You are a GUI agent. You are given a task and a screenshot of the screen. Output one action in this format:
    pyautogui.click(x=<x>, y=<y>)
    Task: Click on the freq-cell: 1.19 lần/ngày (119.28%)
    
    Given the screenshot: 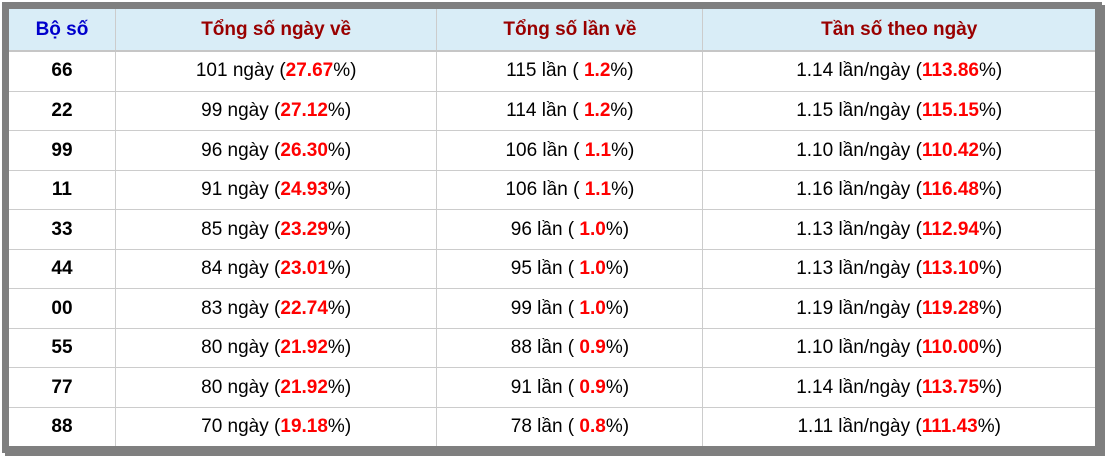 What is the action you would take?
    pyautogui.click(x=898, y=308)
    